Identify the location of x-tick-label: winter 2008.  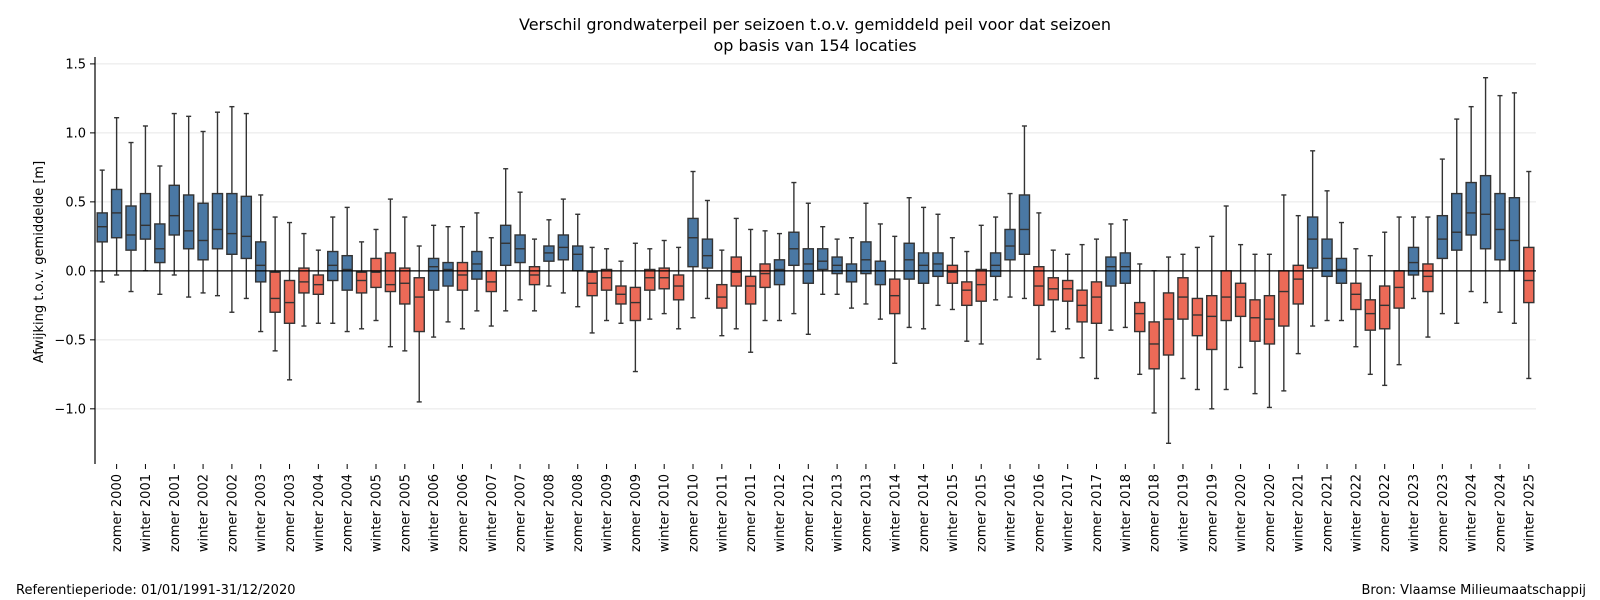
(549, 513).